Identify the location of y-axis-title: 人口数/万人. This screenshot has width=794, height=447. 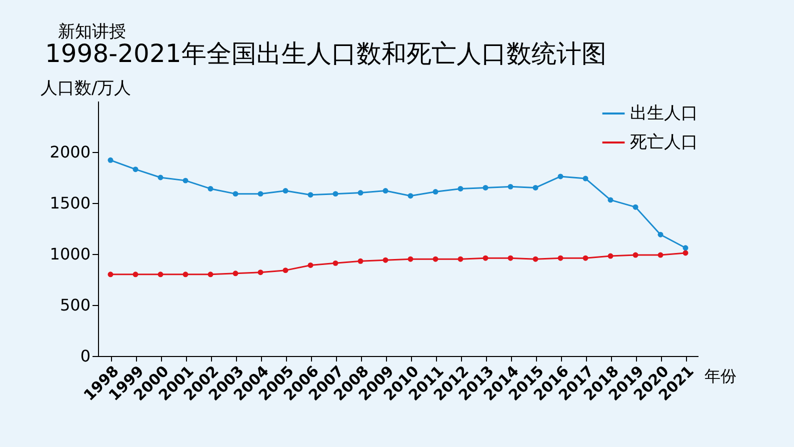
(86, 88).